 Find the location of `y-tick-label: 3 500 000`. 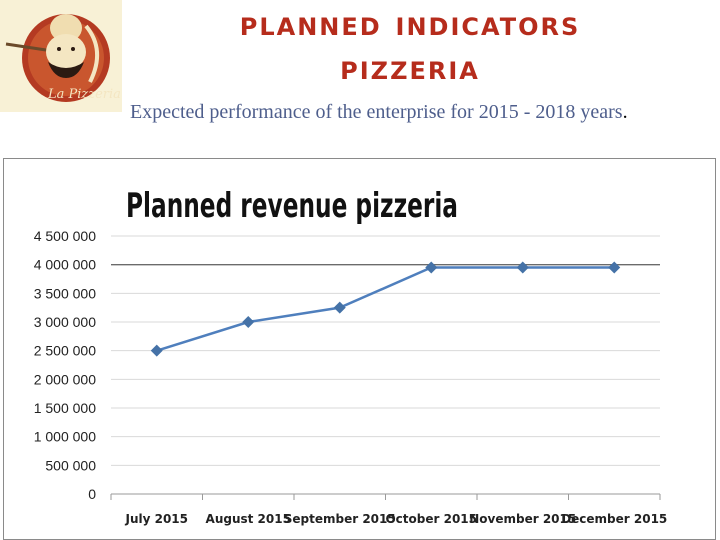

y-tick-label: 3 500 000 is located at coordinates (65, 293).